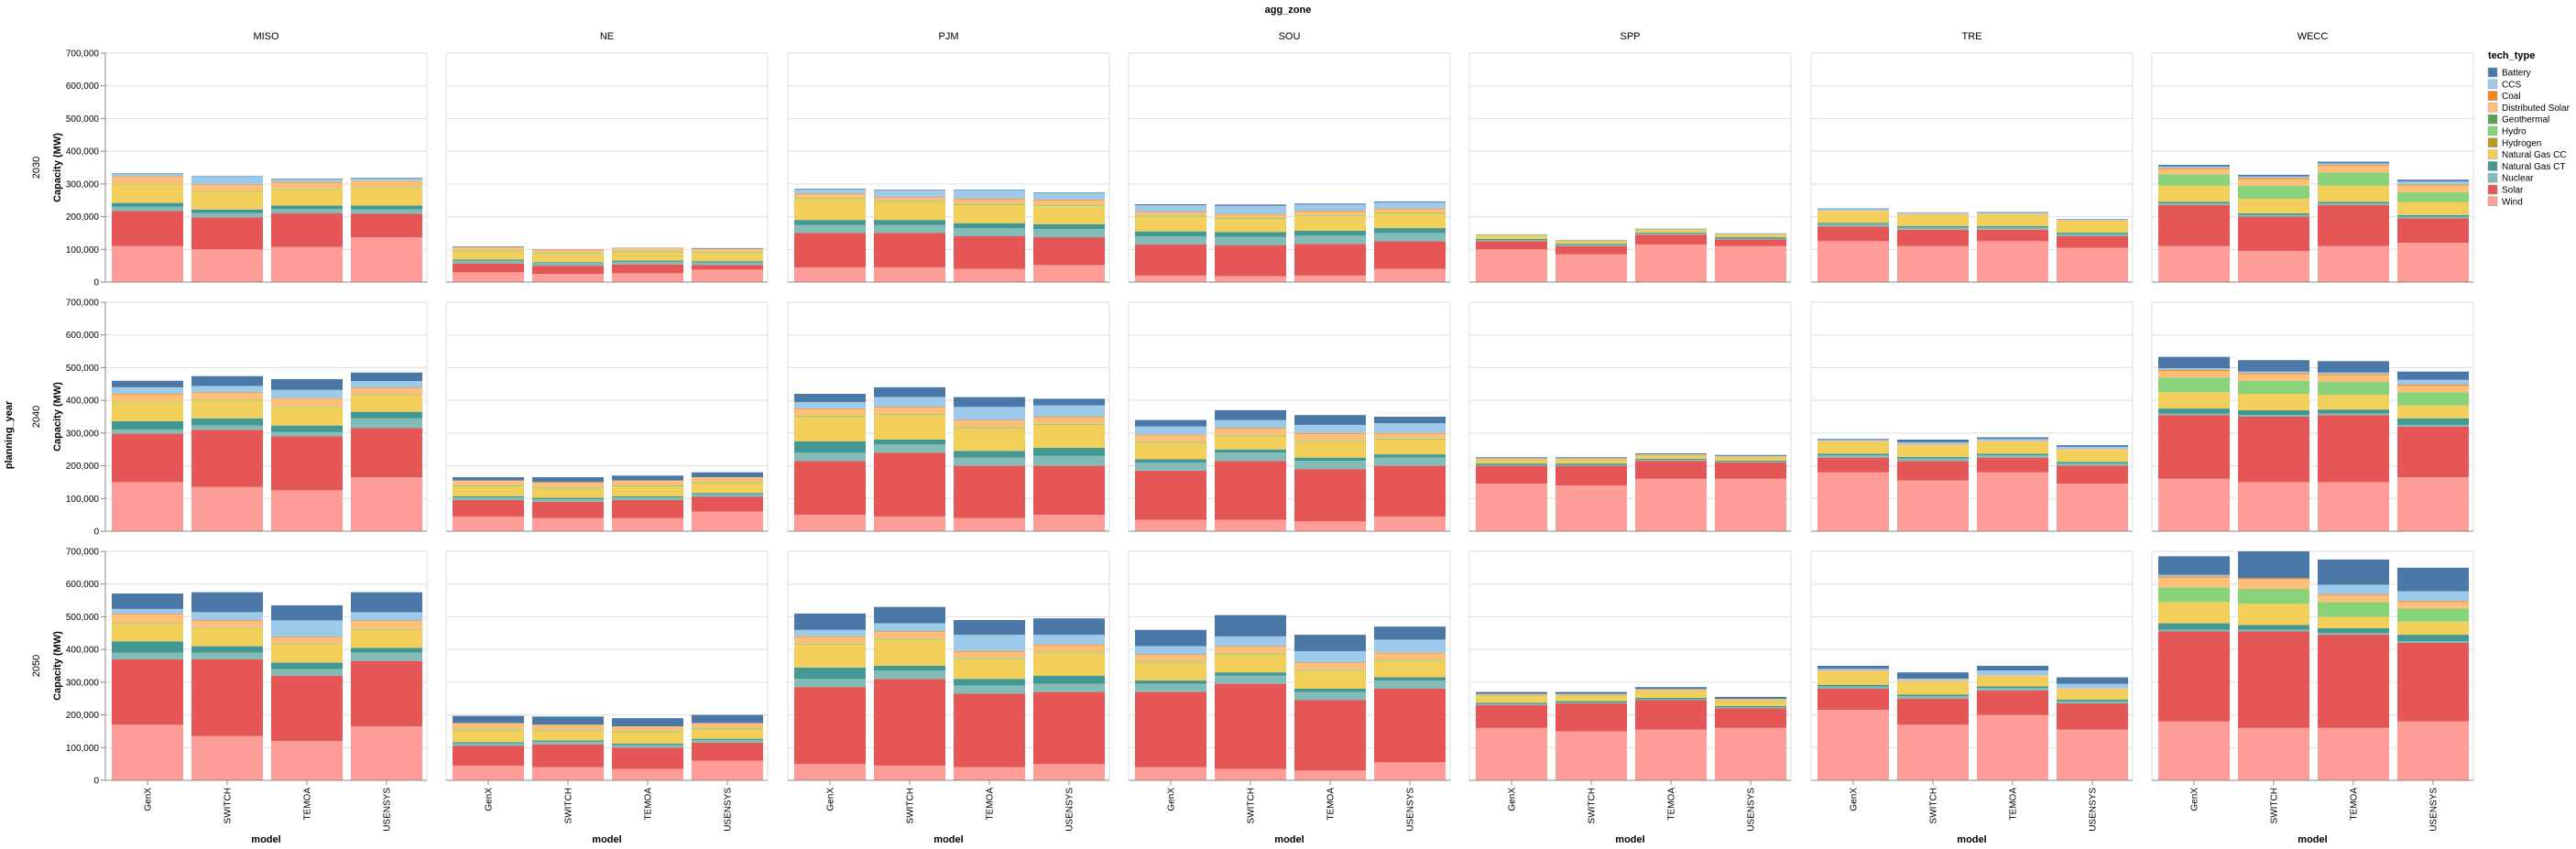 The width and height of the screenshot is (2576, 849). Describe the element at coordinates (58, 417) in the screenshot. I see `y-axis-label: Capacity (MW)` at that location.